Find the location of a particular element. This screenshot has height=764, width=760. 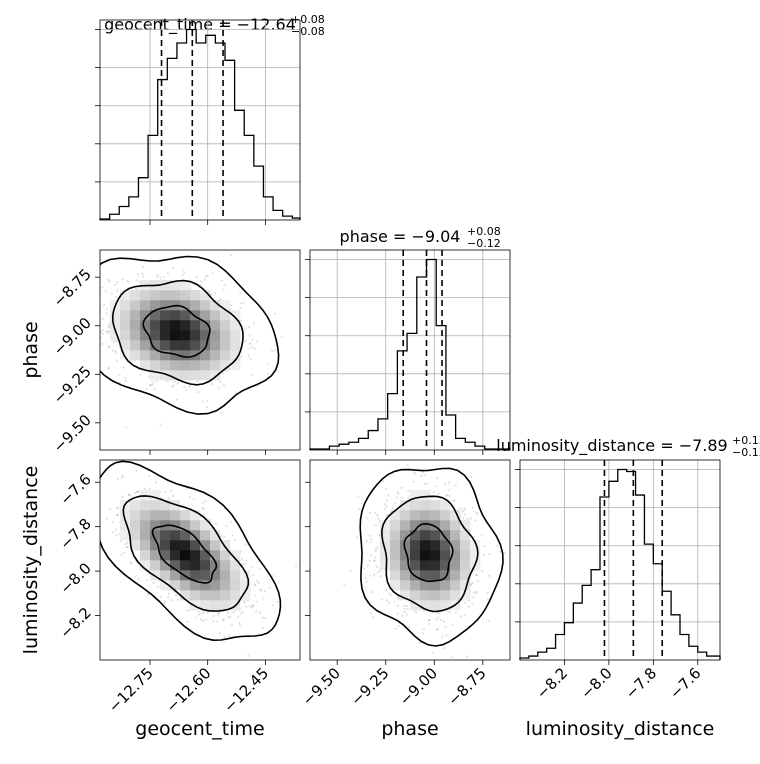

title-phase: phase = −9.04 is located at coordinates (400, 236).